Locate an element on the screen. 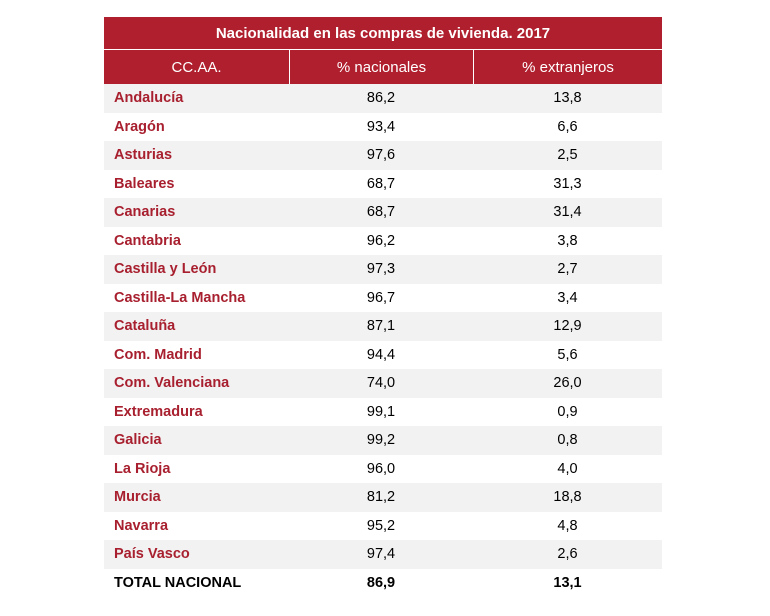  extranjeros-value: 2,5 is located at coordinates (567, 155).